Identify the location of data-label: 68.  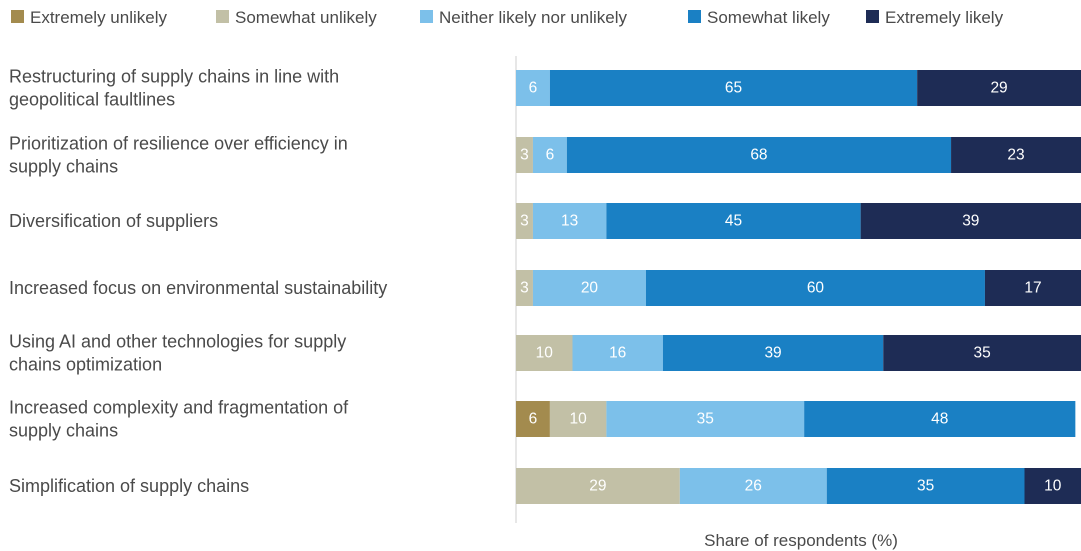
(758, 155).